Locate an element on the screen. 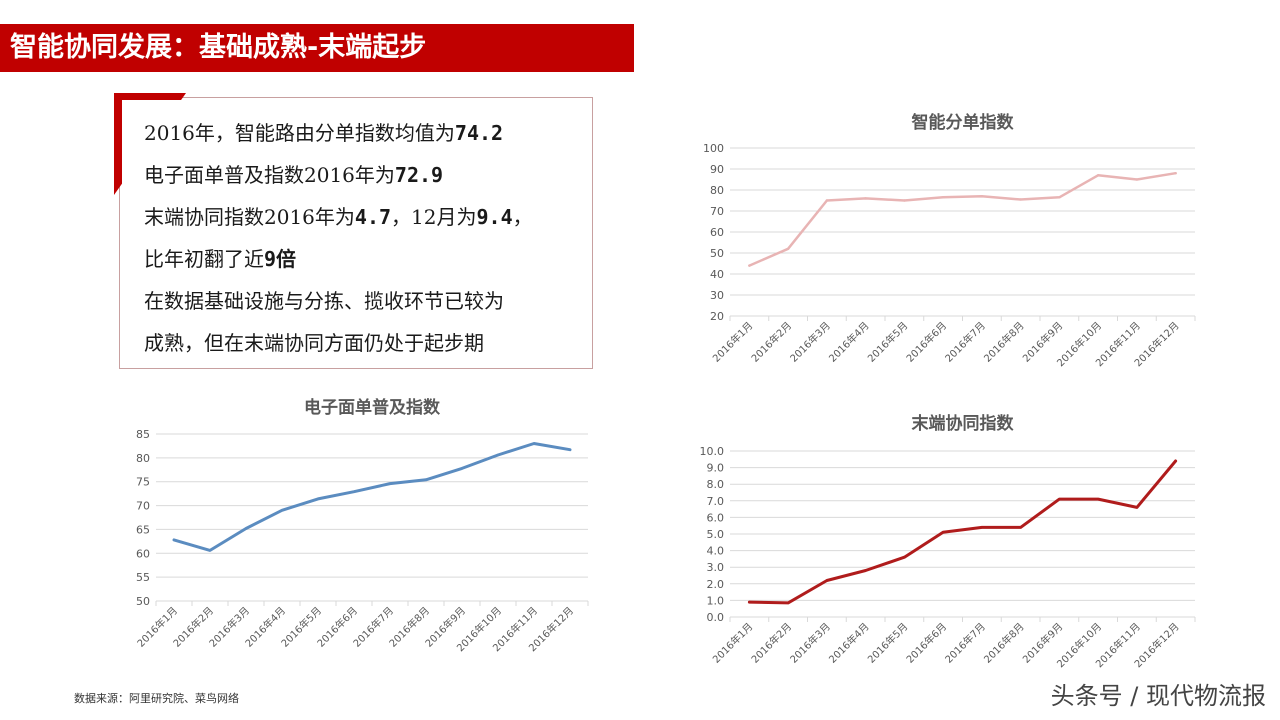 The height and width of the screenshot is (720, 1280). chart-title: 智能分单指数 is located at coordinates (963, 122).